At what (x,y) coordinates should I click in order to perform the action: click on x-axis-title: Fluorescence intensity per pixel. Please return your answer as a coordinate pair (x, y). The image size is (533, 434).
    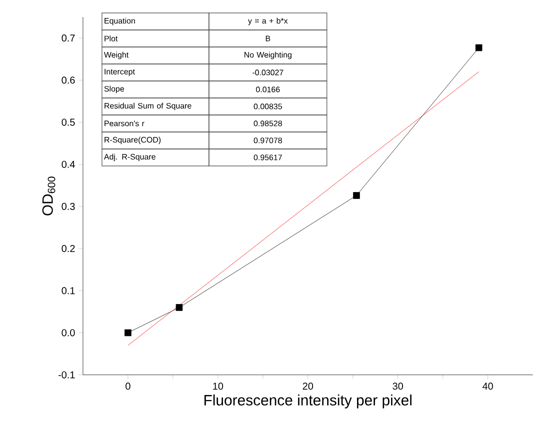
    Looking at the image, I should click on (308, 401).